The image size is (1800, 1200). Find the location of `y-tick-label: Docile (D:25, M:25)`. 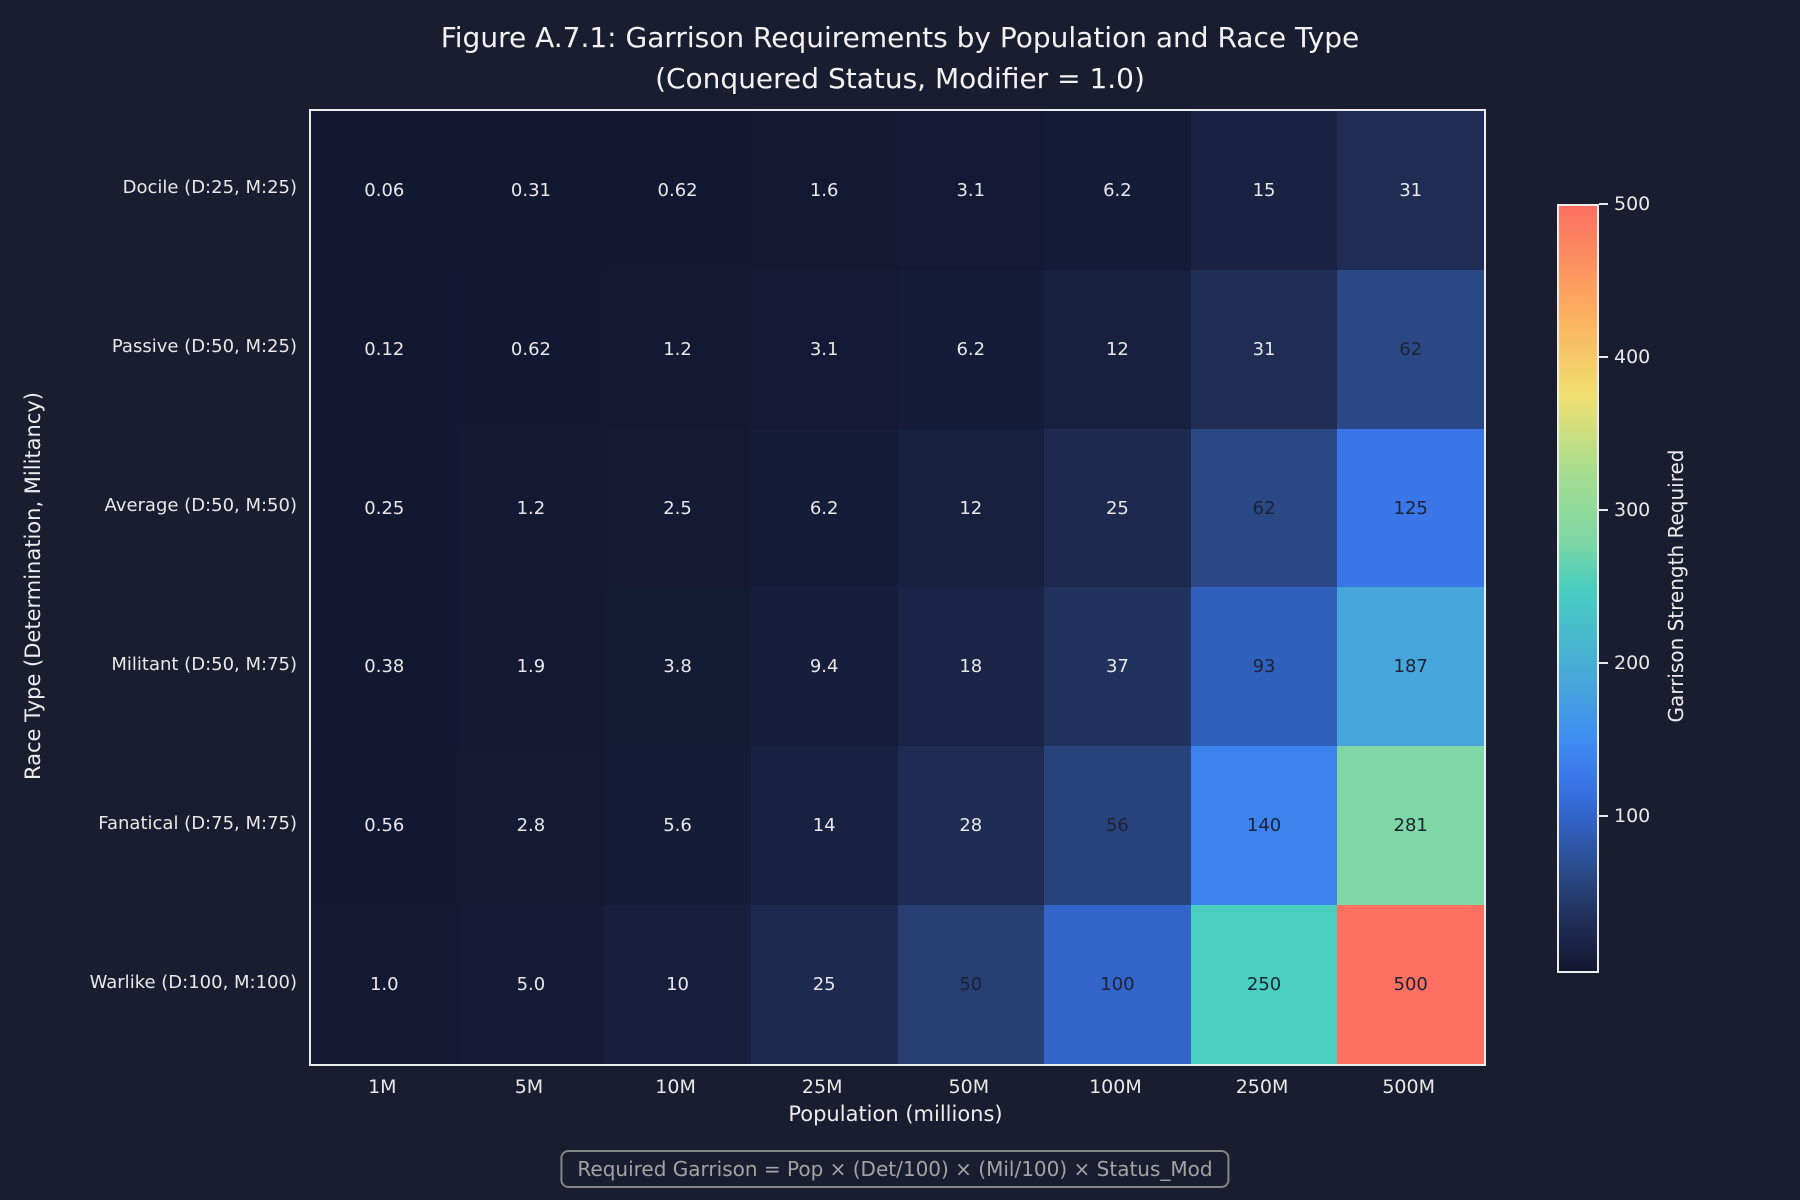

y-tick-label: Docile (D:25, M:25) is located at coordinates (209, 188).